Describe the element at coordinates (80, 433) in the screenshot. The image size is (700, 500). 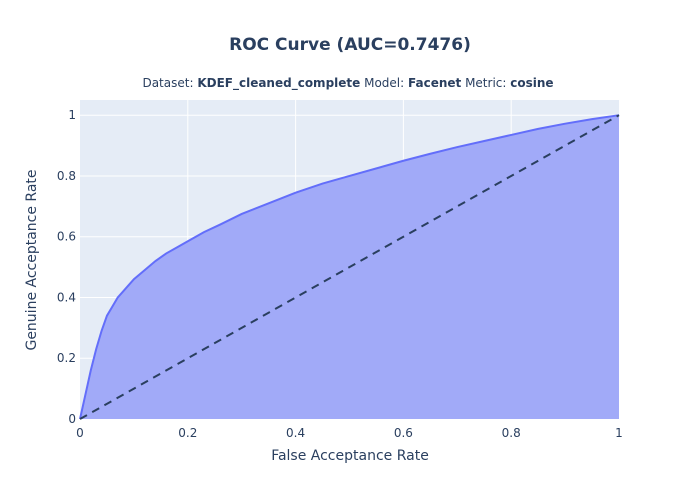
I see `x-tick-label: 0` at that location.